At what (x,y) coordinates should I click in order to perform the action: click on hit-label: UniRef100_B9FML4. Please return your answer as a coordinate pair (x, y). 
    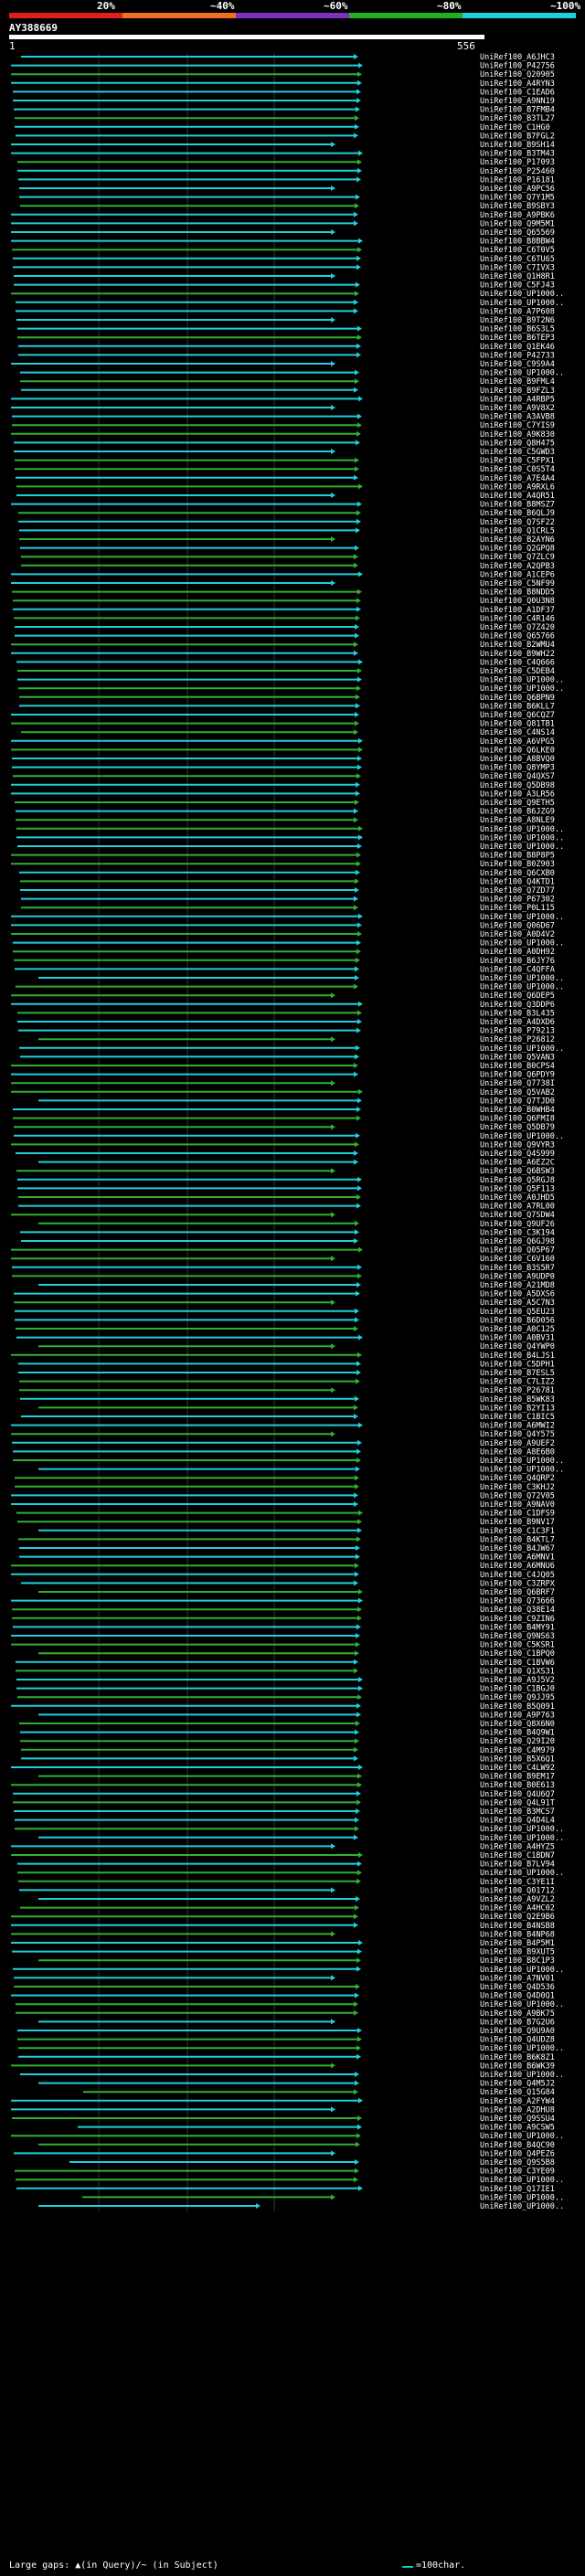
    Looking at the image, I should click on (517, 382).